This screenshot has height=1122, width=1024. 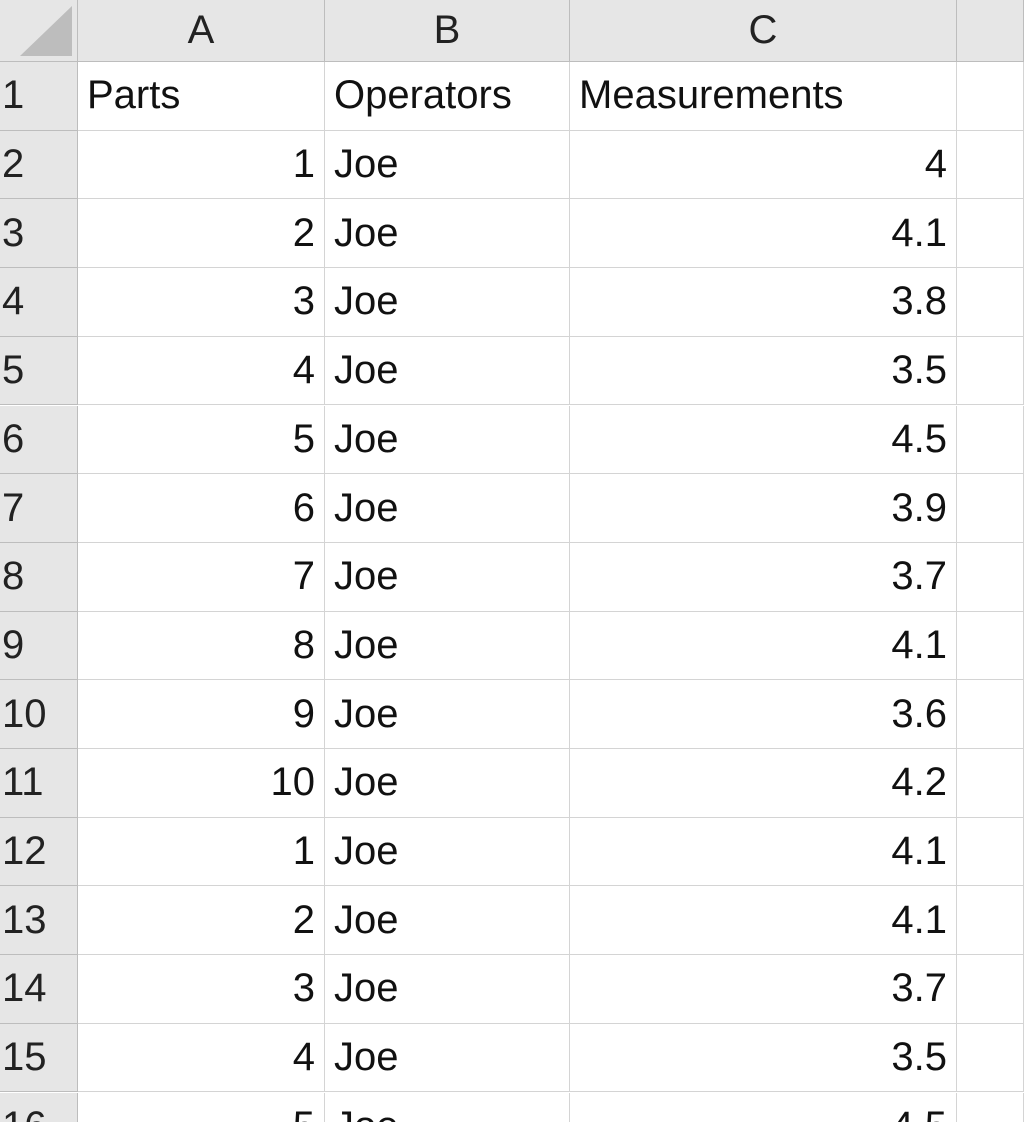 What do you see at coordinates (39, 234) in the screenshot?
I see `row-header: 3` at bounding box center [39, 234].